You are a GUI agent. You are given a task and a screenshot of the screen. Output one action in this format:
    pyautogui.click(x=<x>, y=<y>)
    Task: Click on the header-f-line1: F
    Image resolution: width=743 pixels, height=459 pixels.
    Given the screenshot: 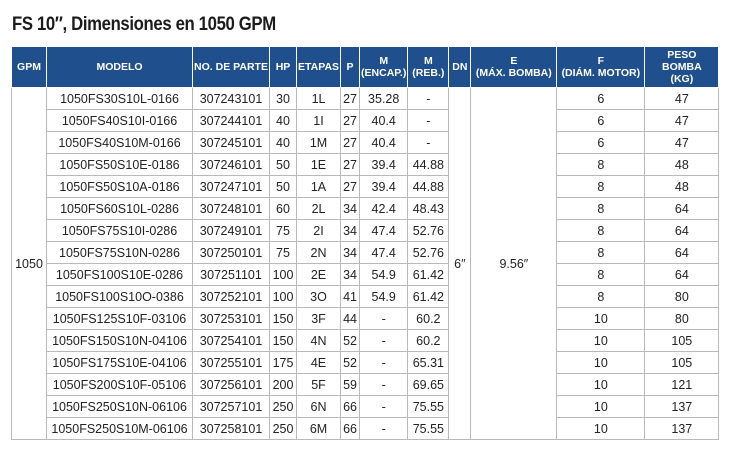 What is the action you would take?
    pyautogui.click(x=601, y=61)
    